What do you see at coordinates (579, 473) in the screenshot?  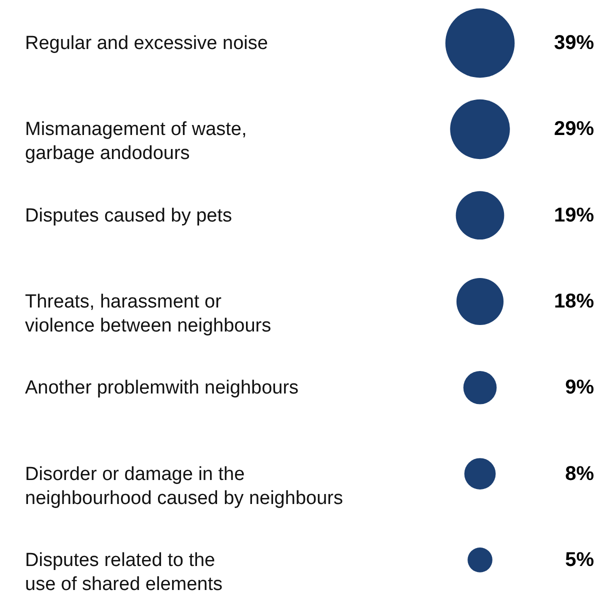 I see `data-label: 8%` at bounding box center [579, 473].